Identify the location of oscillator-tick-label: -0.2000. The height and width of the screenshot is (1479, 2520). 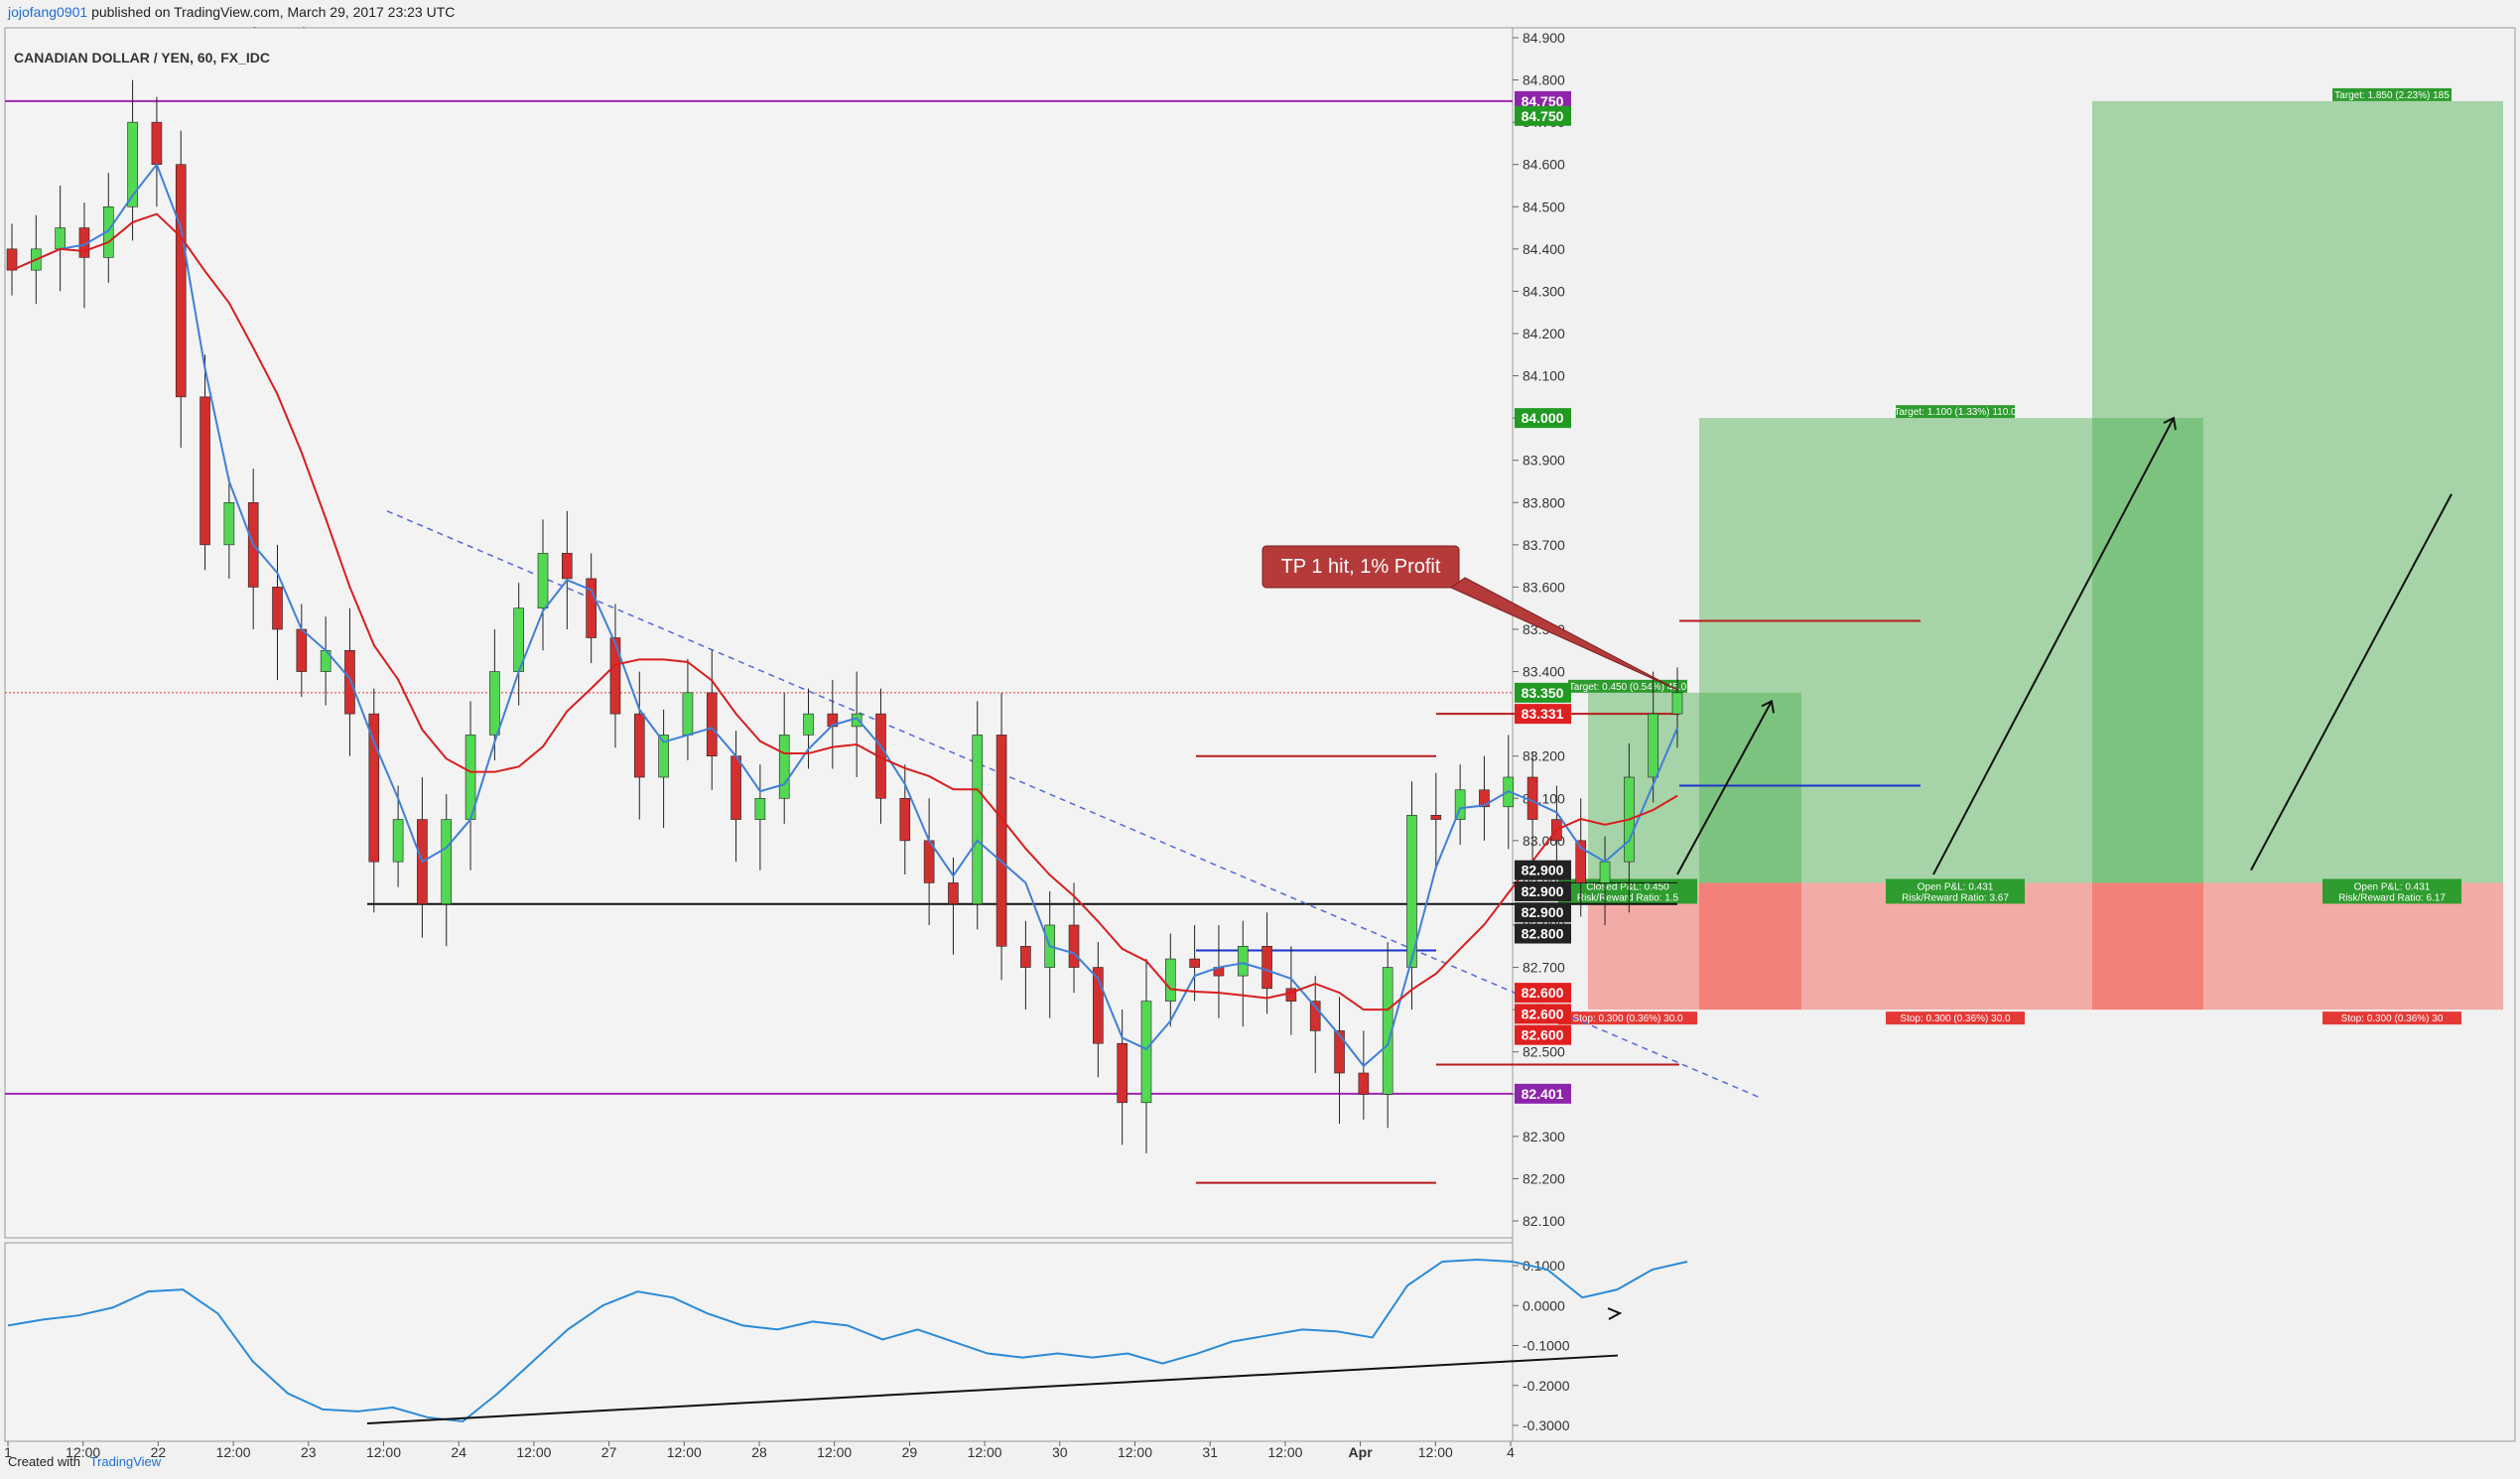
(1546, 1386).